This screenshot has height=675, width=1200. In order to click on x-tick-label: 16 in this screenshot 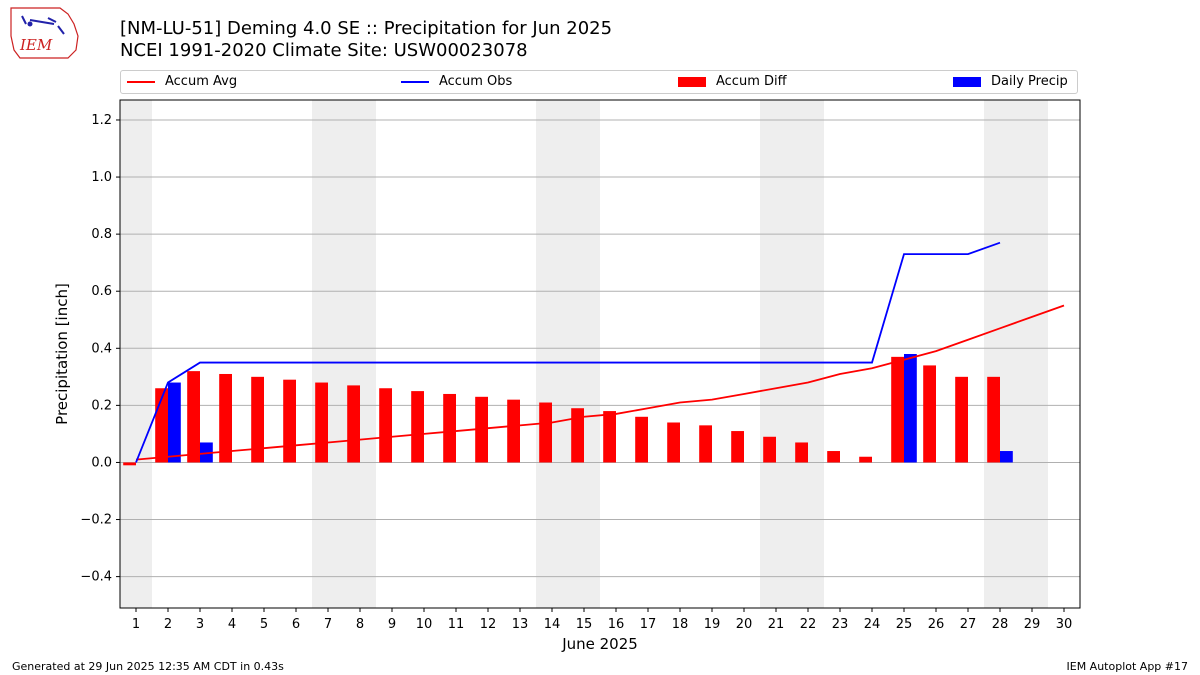, I will do `click(616, 624)`.